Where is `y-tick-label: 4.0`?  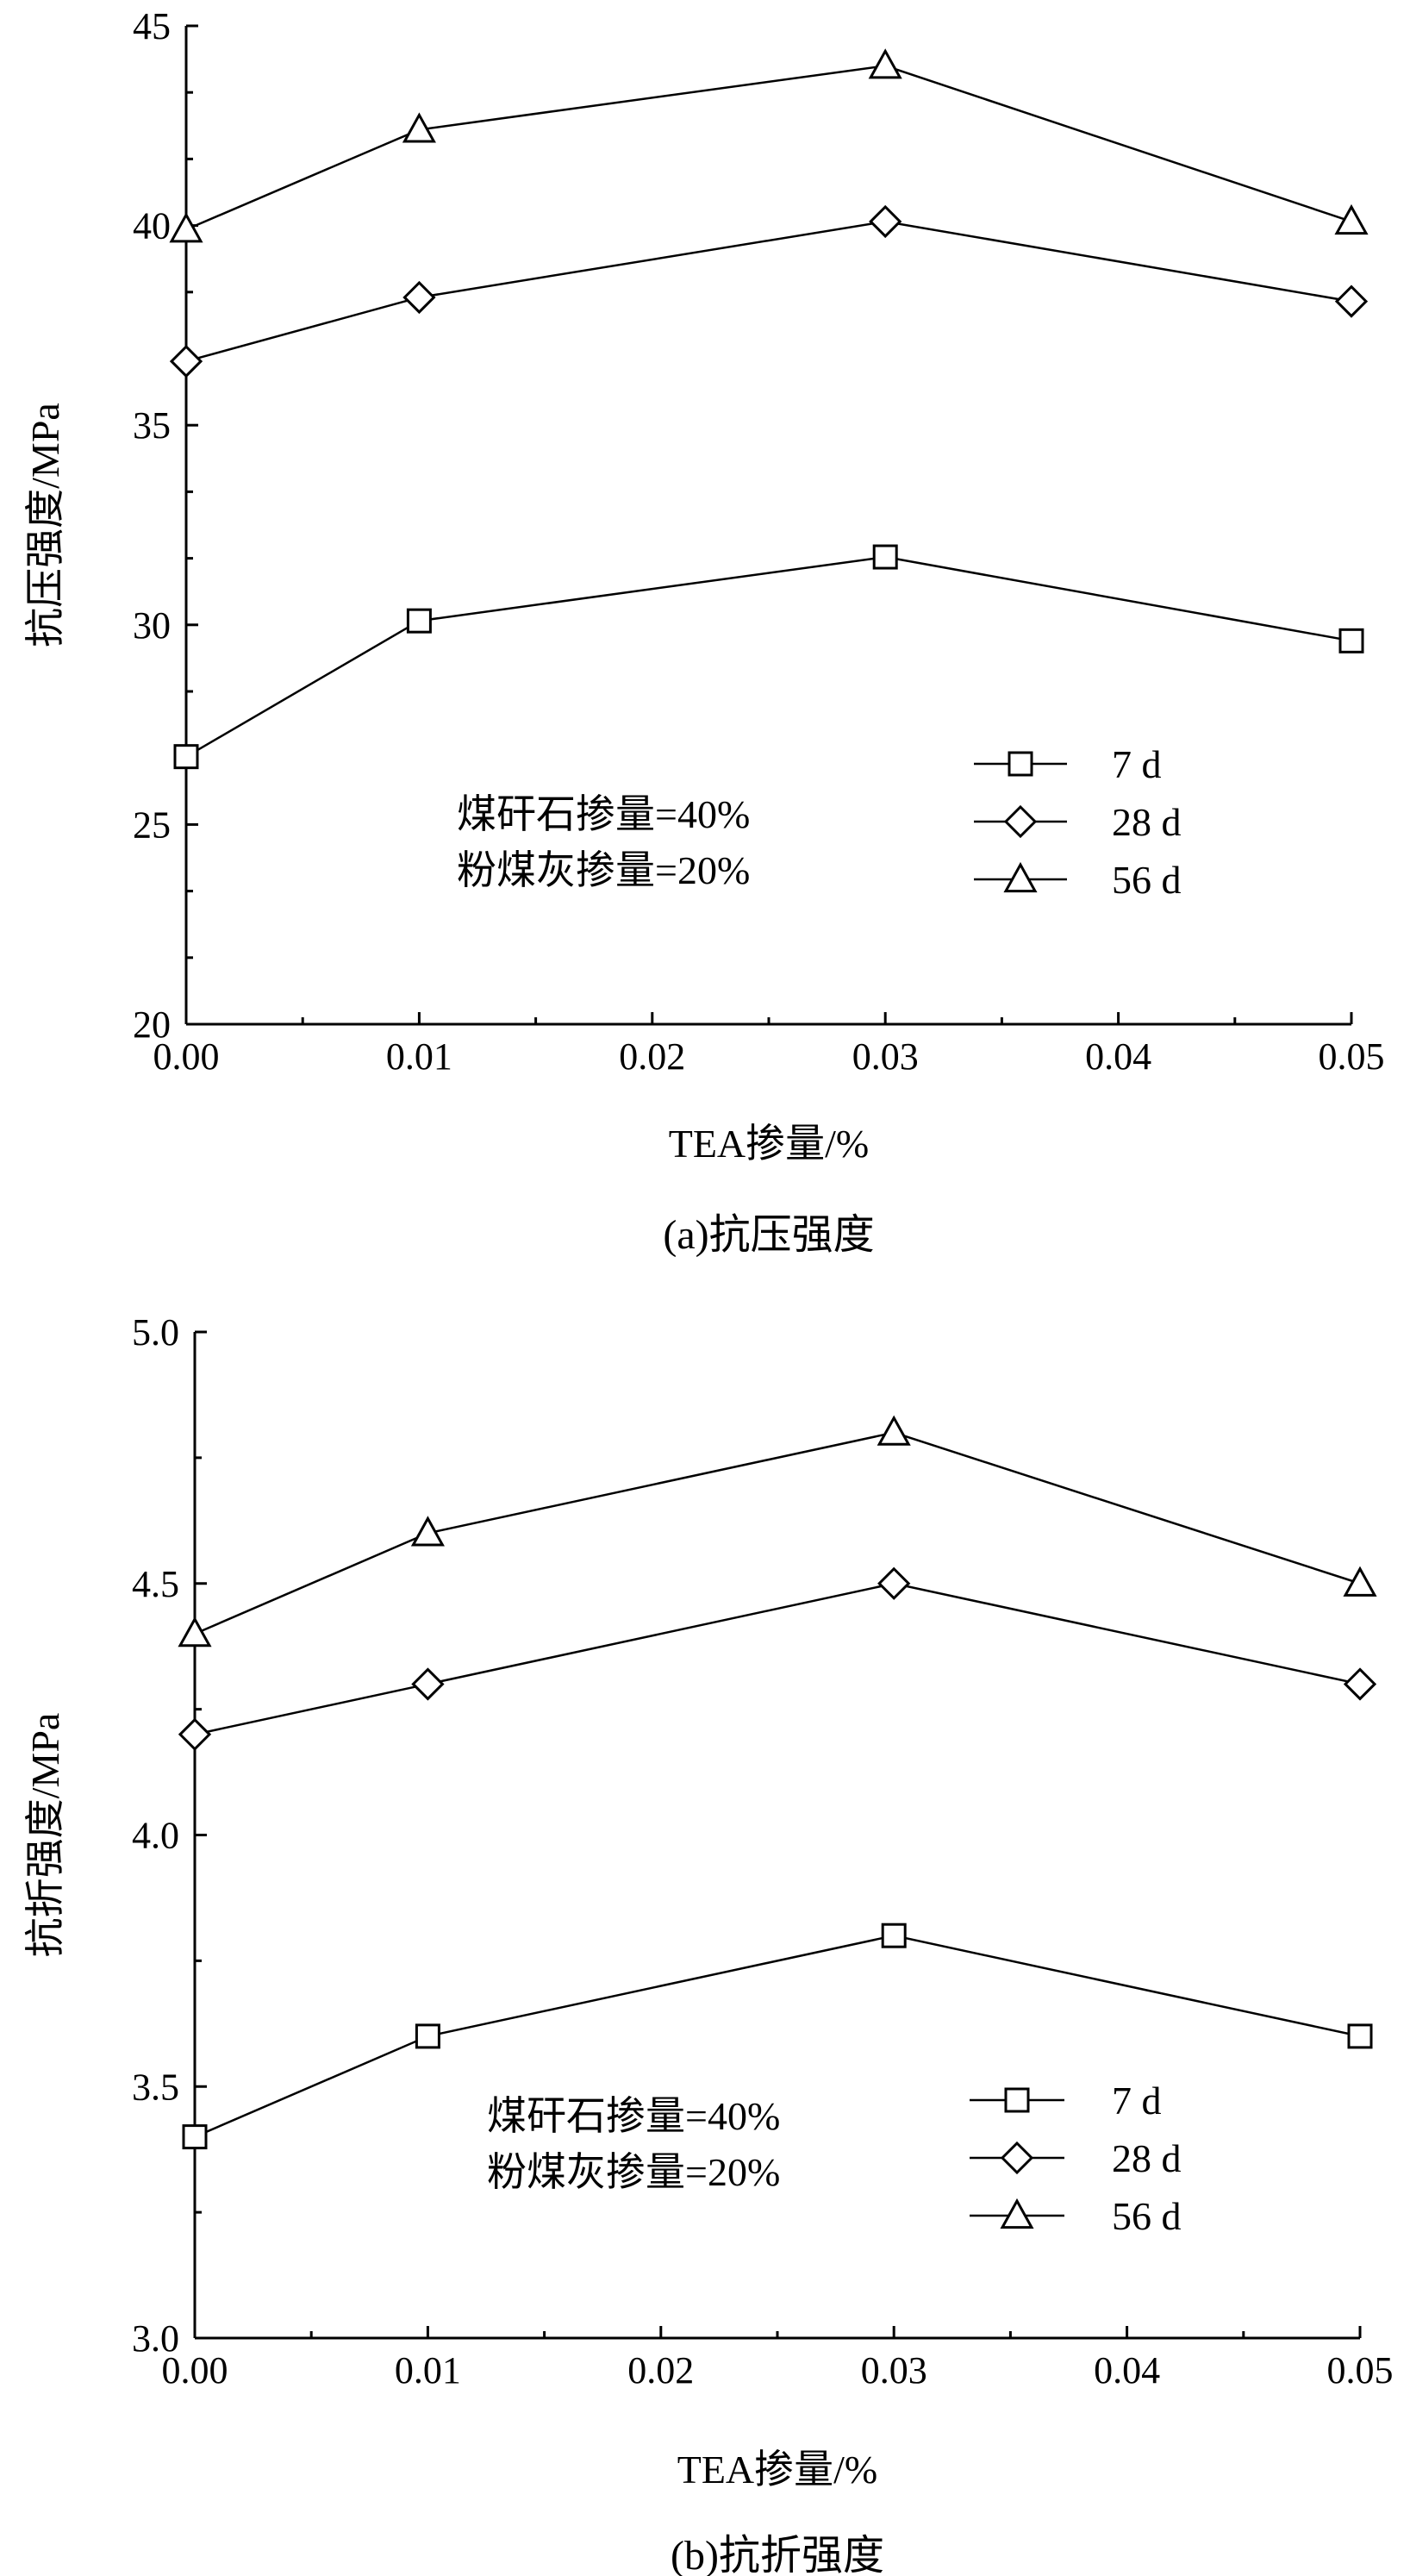
y-tick-label: 4.0 is located at coordinates (155, 1836).